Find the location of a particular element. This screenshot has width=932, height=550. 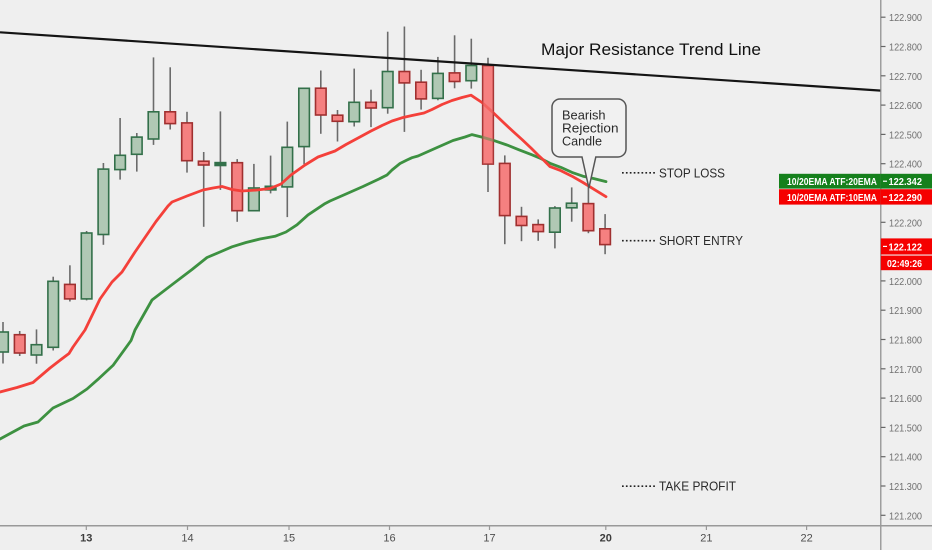

svg-text: 121.200 is located at coordinates (905, 516).